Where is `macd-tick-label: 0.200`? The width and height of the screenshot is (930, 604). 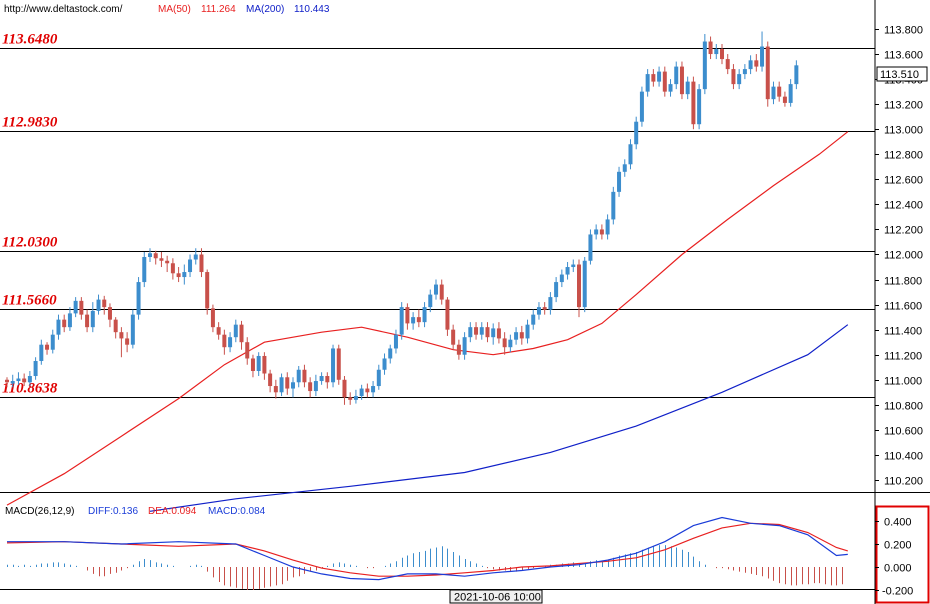
macd-tick-label: 0.200 is located at coordinates (898, 546).